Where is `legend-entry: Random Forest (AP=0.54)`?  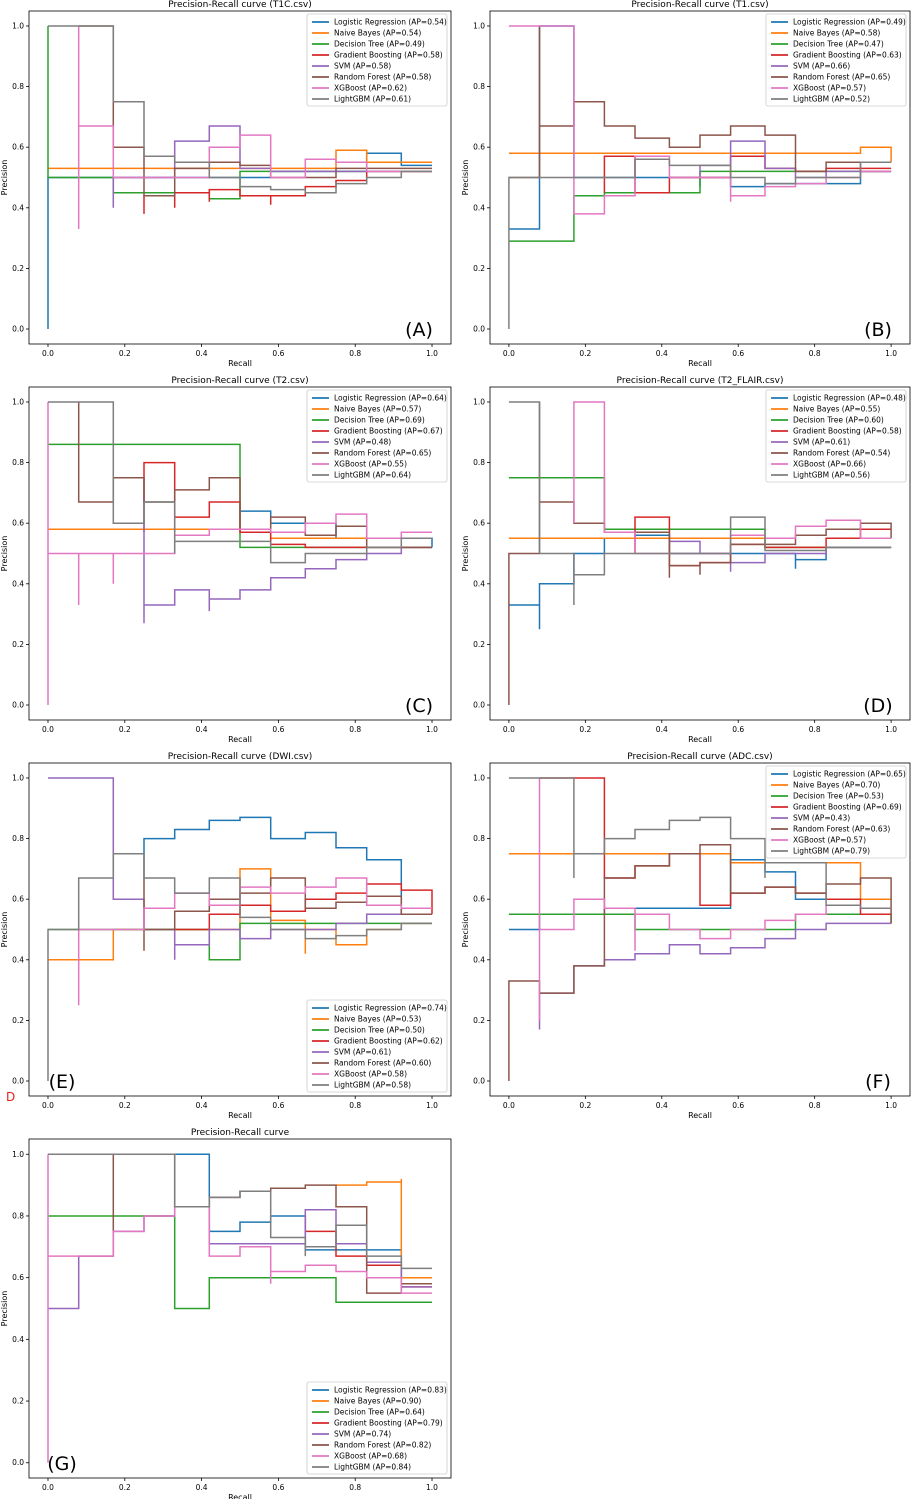 legend-entry: Random Forest (AP=0.54) is located at coordinates (841, 453).